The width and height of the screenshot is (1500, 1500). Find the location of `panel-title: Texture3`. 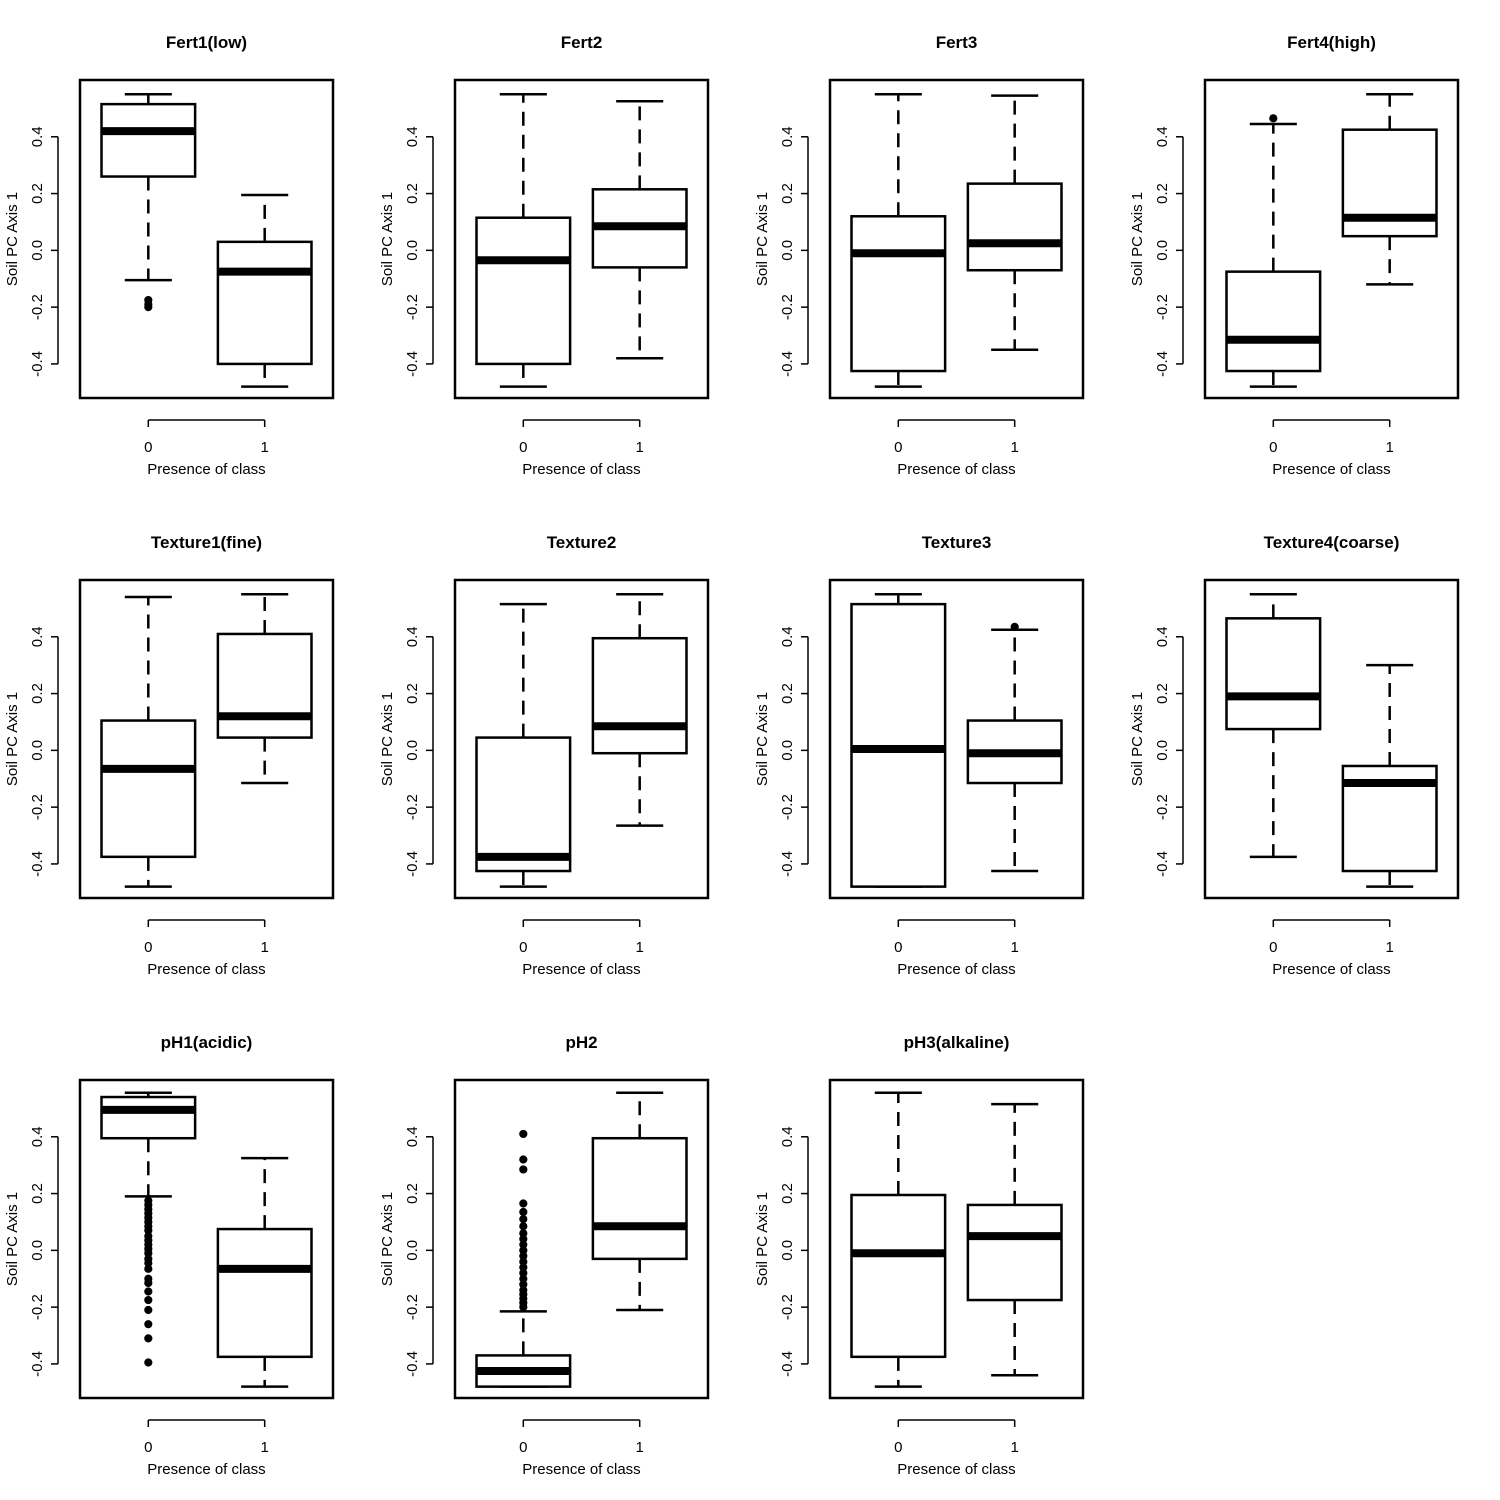

panel-title: Texture3 is located at coordinates (957, 542).